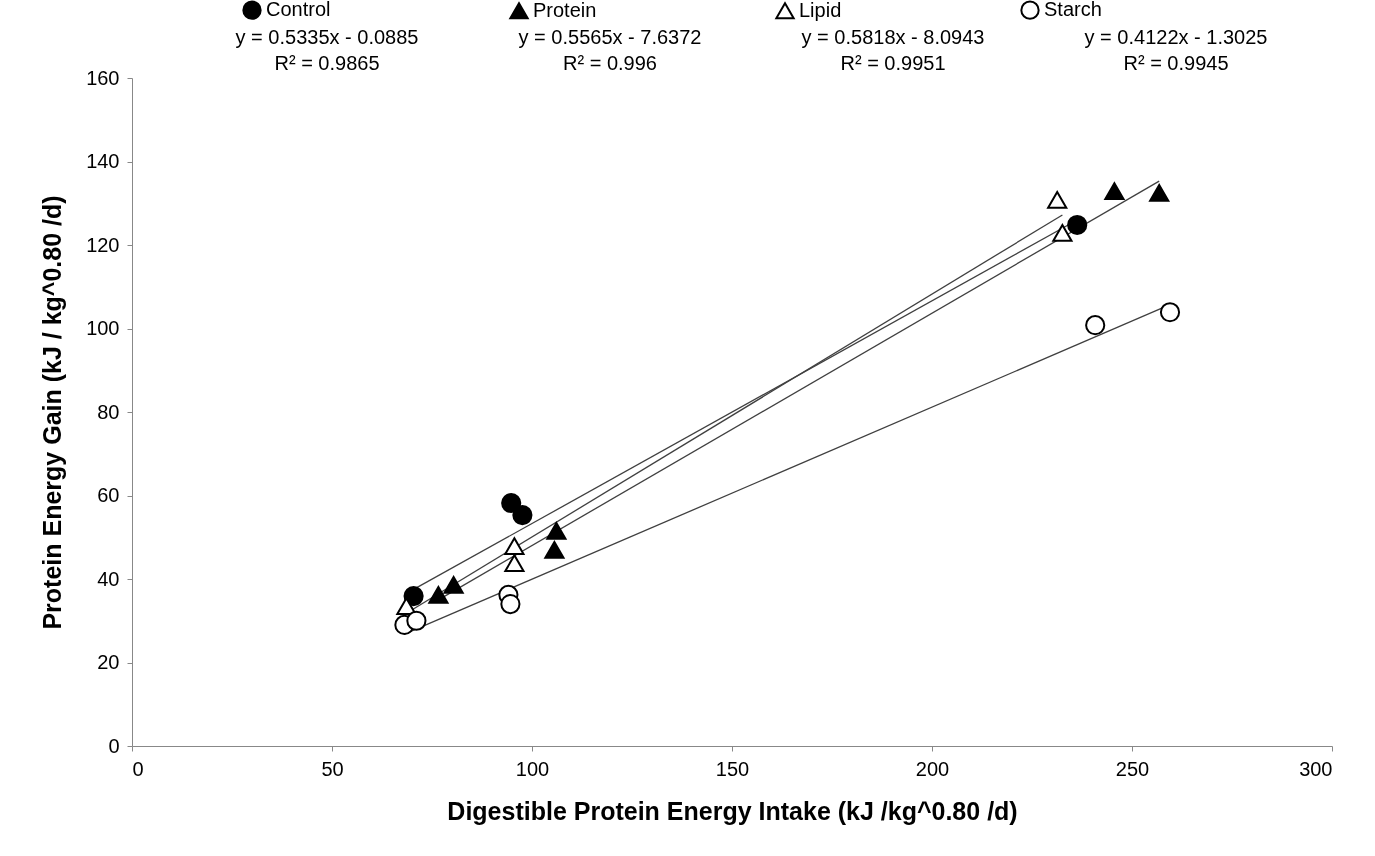 Image resolution: width=1375 pixels, height=856 pixels. What do you see at coordinates (1176, 50) in the screenshot?
I see `text: y = 0.4122x - 1.3025 R² = 0.9945` at bounding box center [1176, 50].